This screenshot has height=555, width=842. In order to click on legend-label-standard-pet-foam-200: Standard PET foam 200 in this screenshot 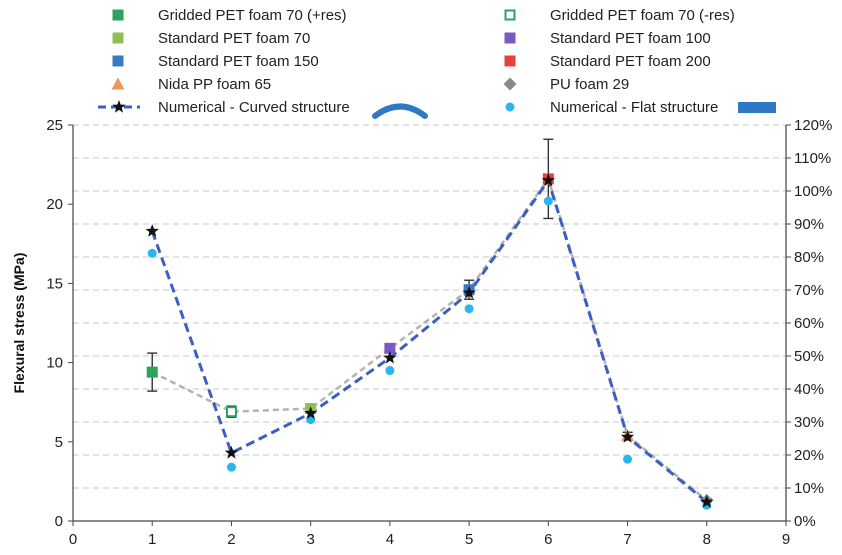, I will do `click(630, 61)`.